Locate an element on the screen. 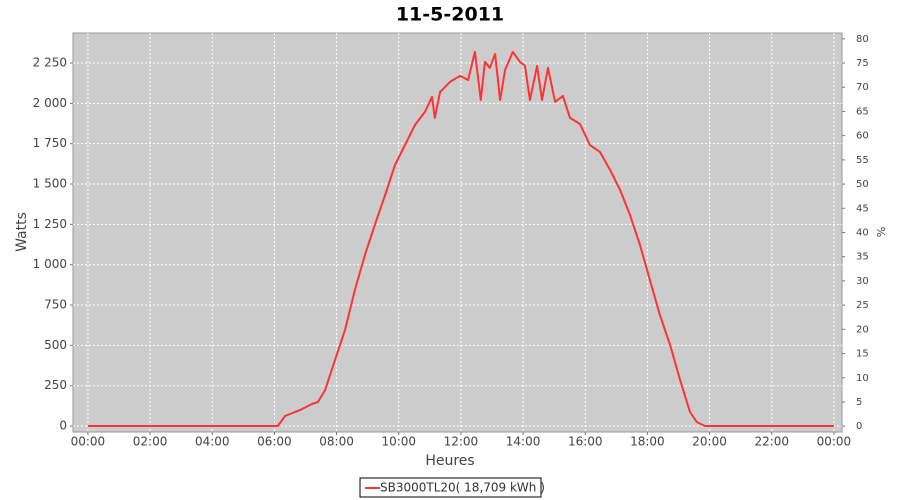 The width and height of the screenshot is (900, 500). y-tick-label: 750 is located at coordinates (55, 305).